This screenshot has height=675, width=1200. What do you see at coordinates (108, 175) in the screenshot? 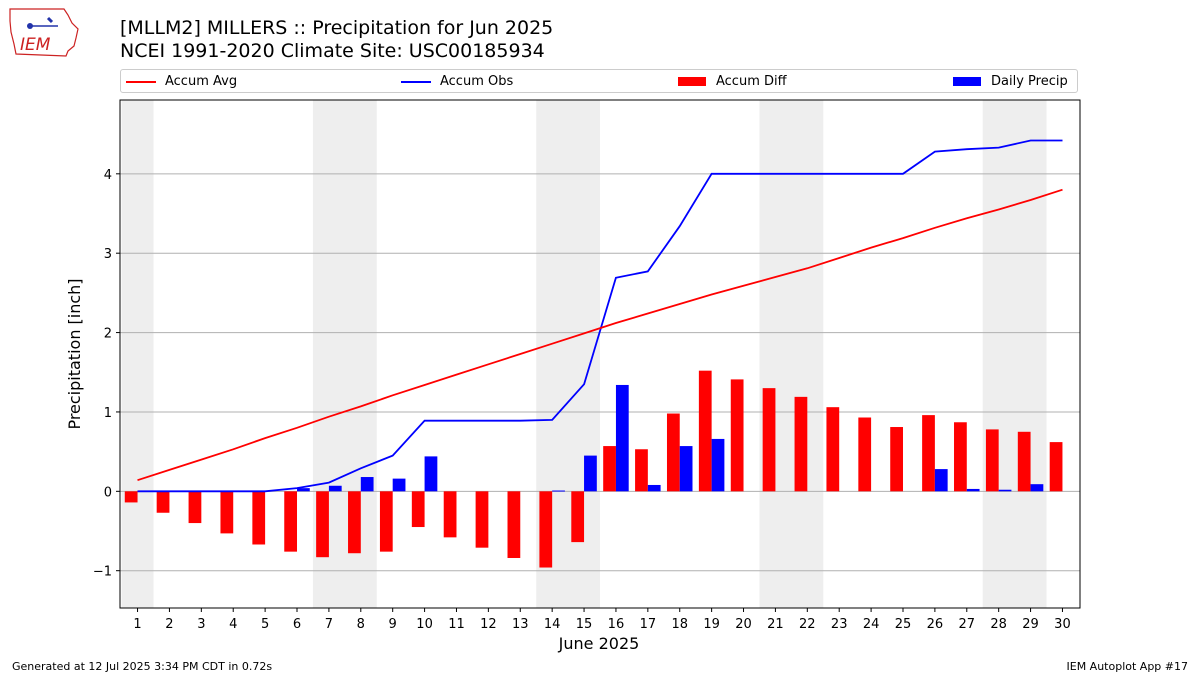
I see `y-tick-label: 4` at bounding box center [108, 175].